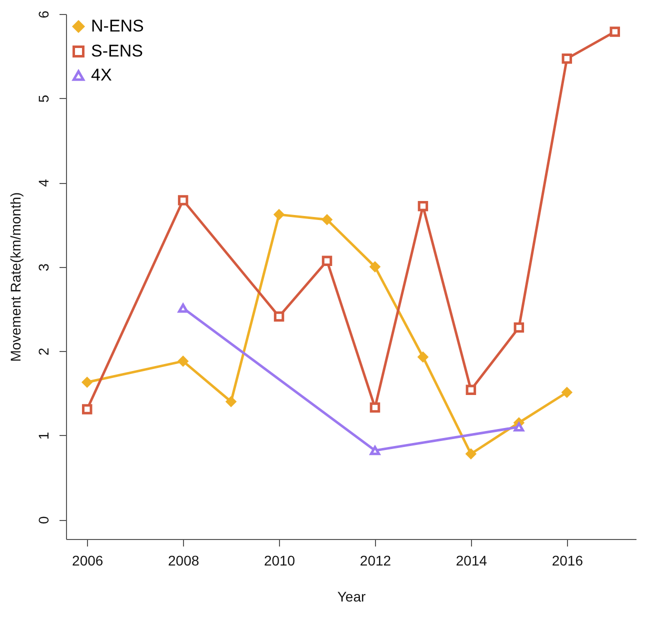 Image resolution: width=671 pixels, height=624 pixels. I want to click on x-tick-label: 2006, so click(88, 560).